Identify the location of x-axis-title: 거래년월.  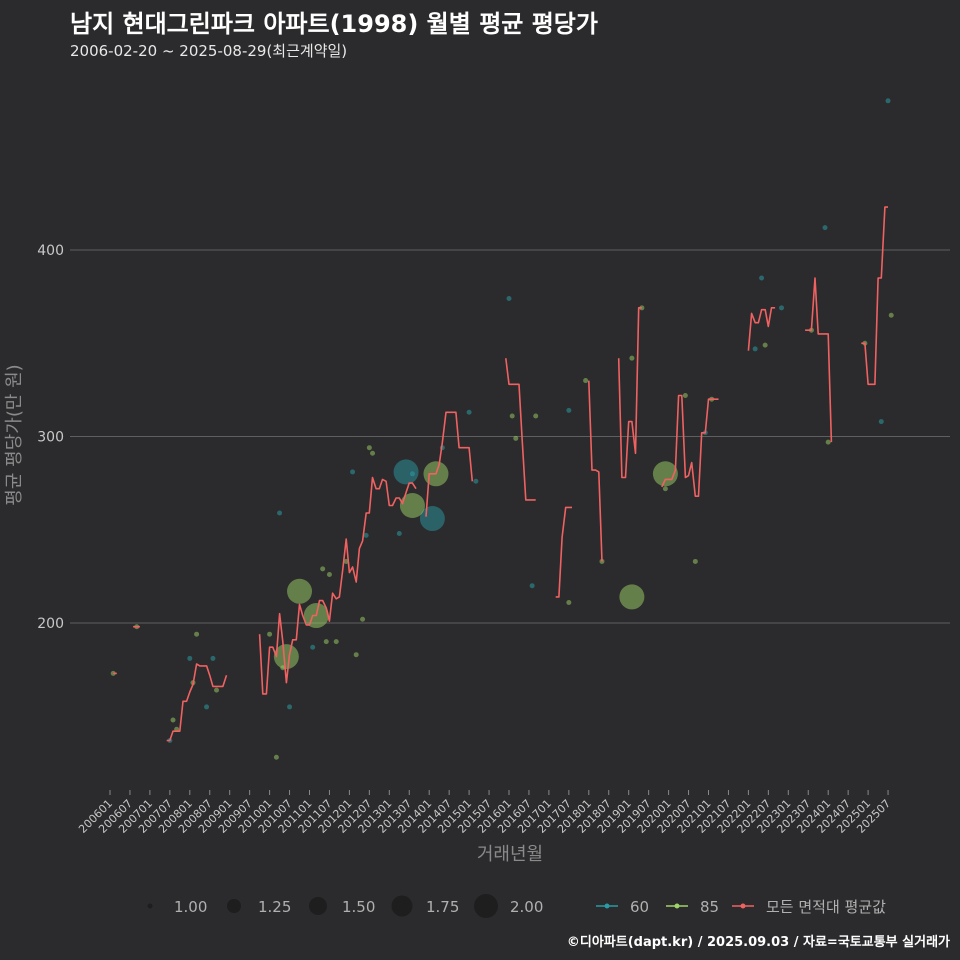
(510, 854).